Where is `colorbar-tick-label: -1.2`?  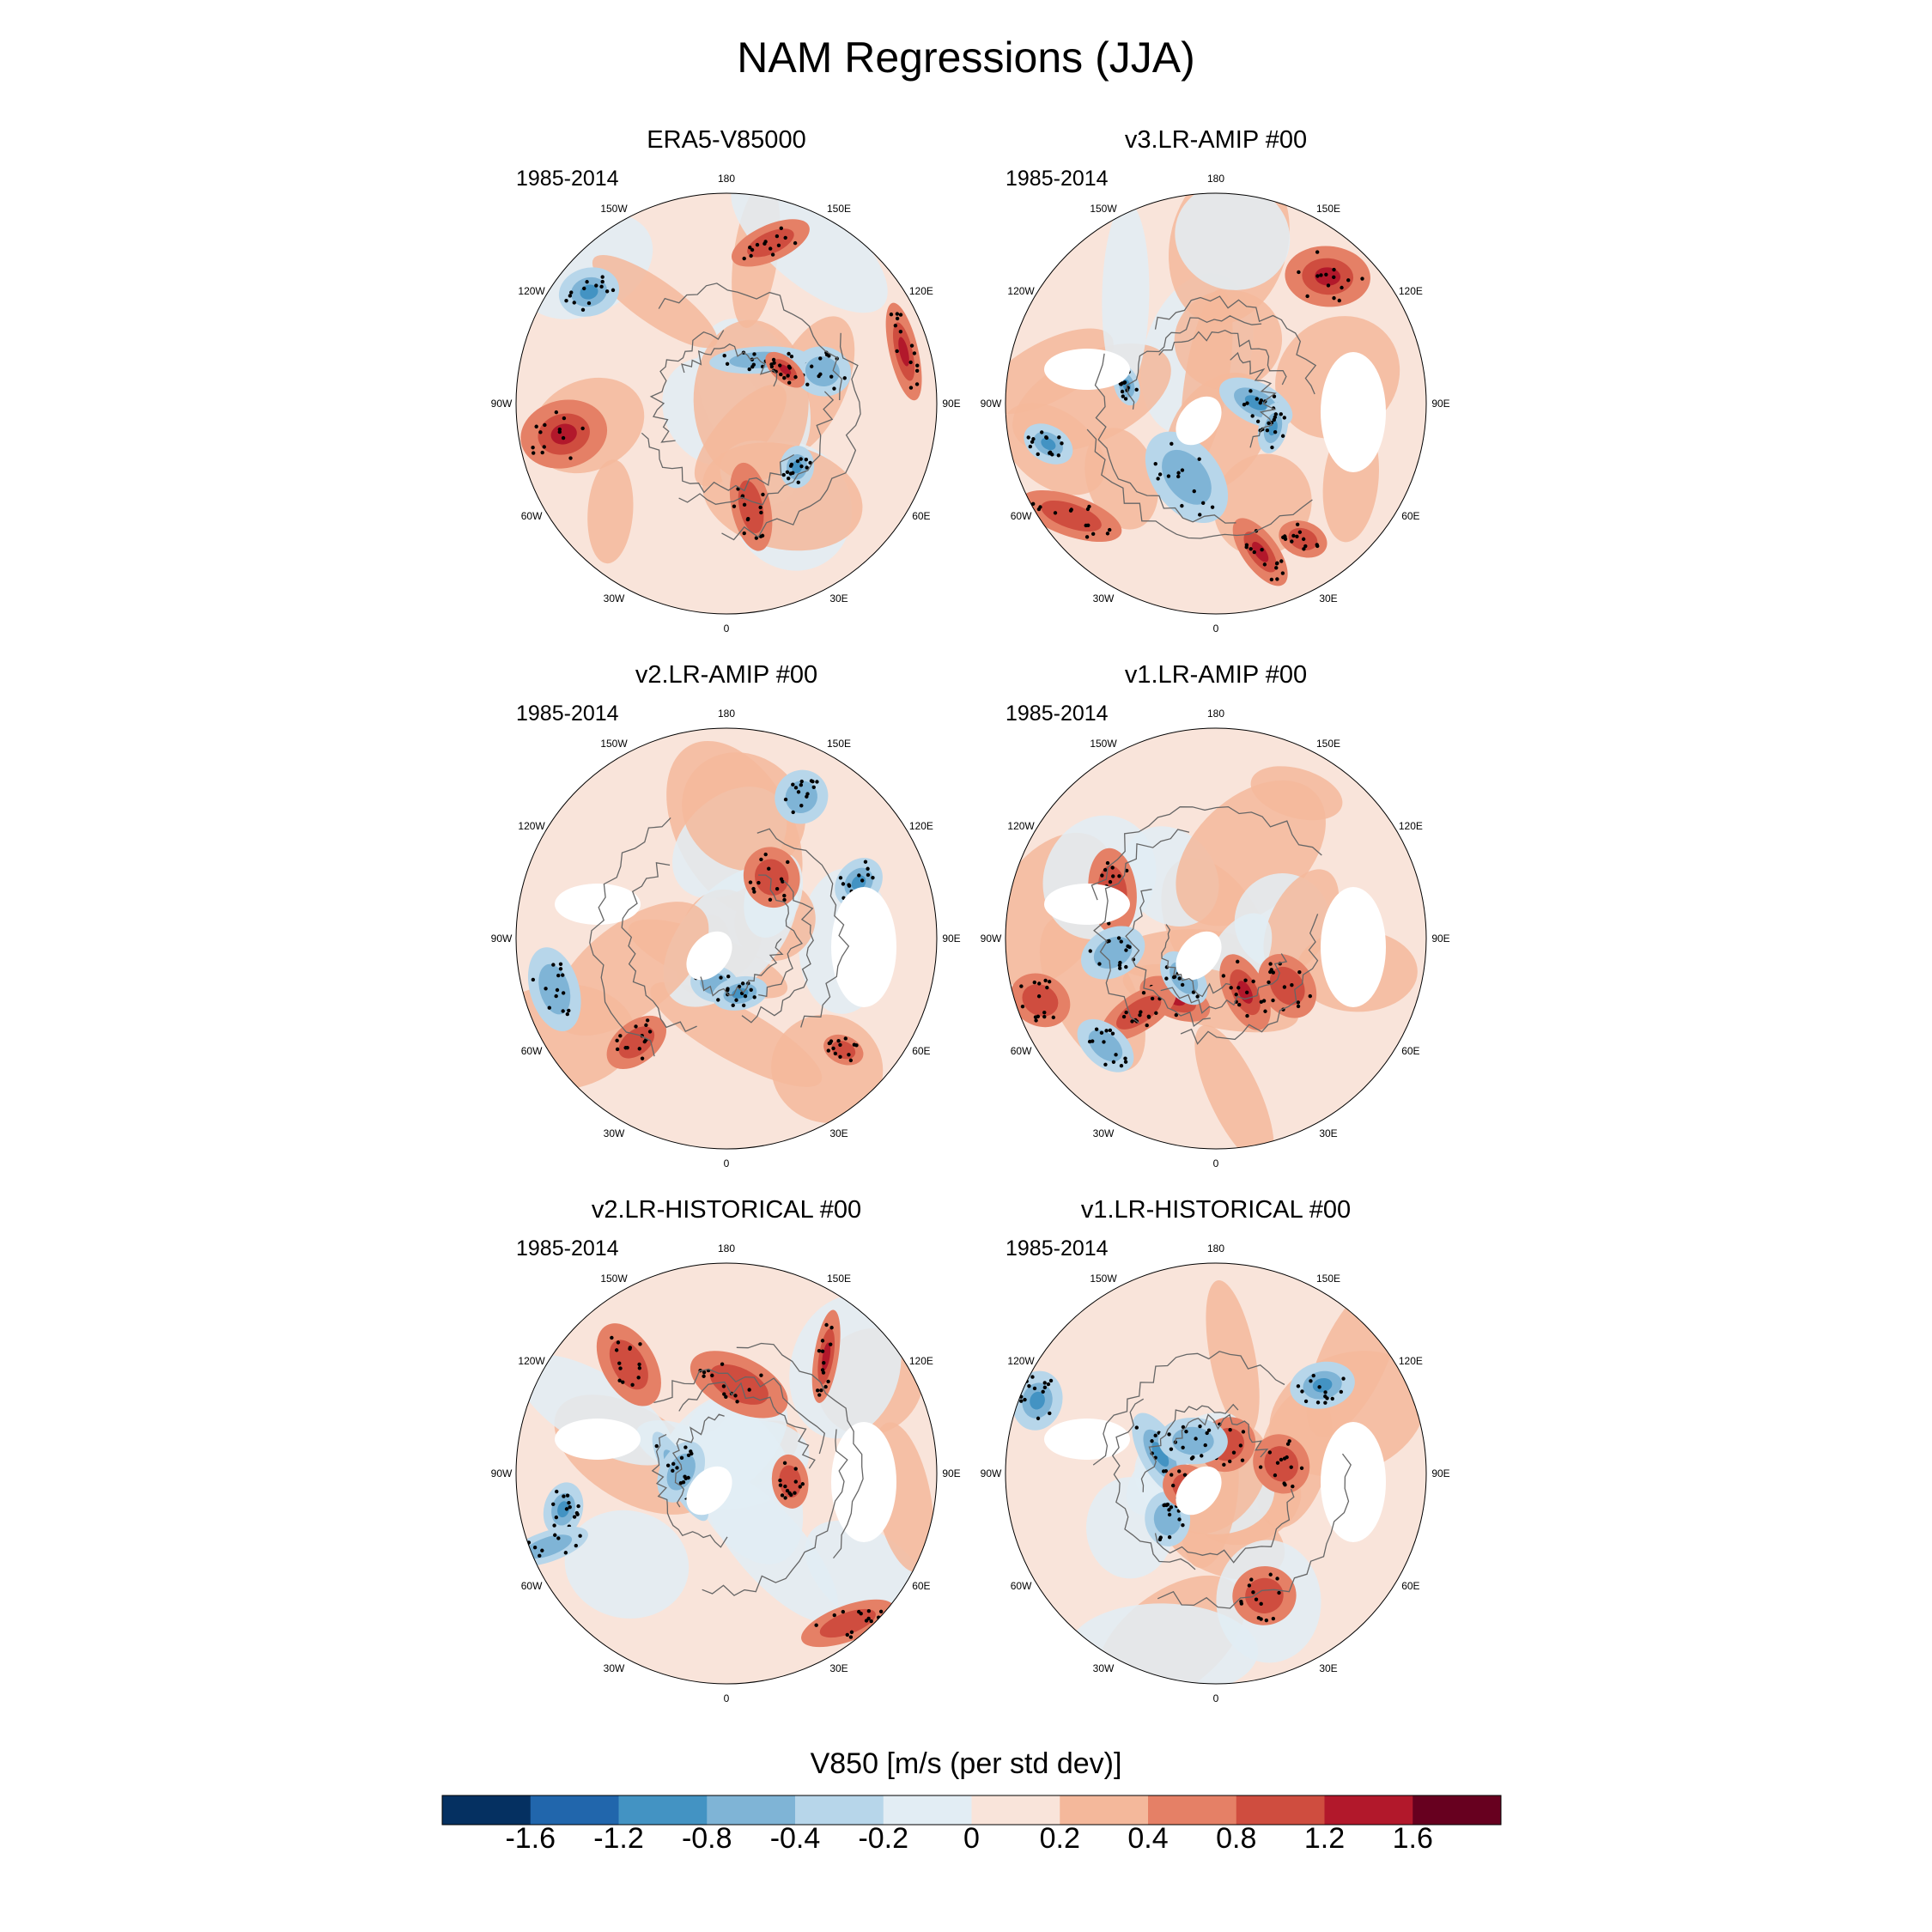 colorbar-tick-label: -1.2 is located at coordinates (618, 1838).